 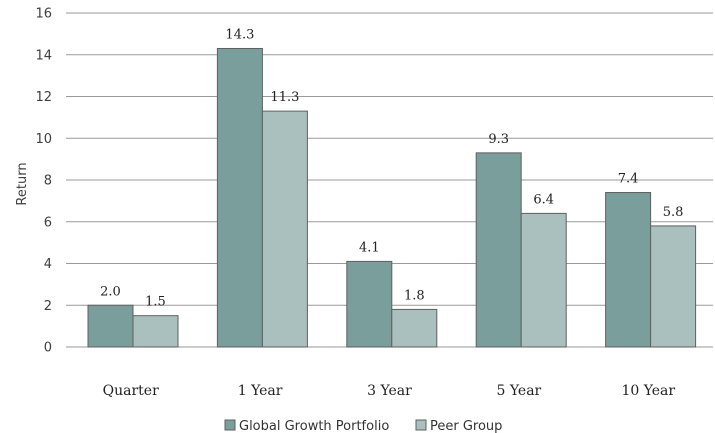 I want to click on x-tick-label: 5 Year, so click(x=519, y=391).